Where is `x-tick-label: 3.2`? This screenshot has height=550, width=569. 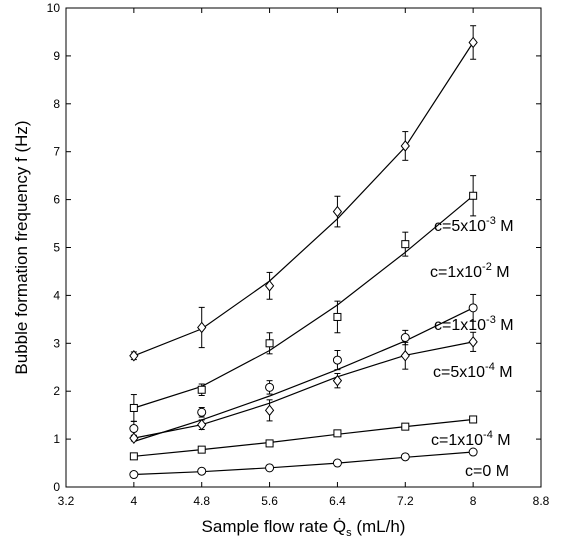 x-tick-label: 3.2 is located at coordinates (66, 501).